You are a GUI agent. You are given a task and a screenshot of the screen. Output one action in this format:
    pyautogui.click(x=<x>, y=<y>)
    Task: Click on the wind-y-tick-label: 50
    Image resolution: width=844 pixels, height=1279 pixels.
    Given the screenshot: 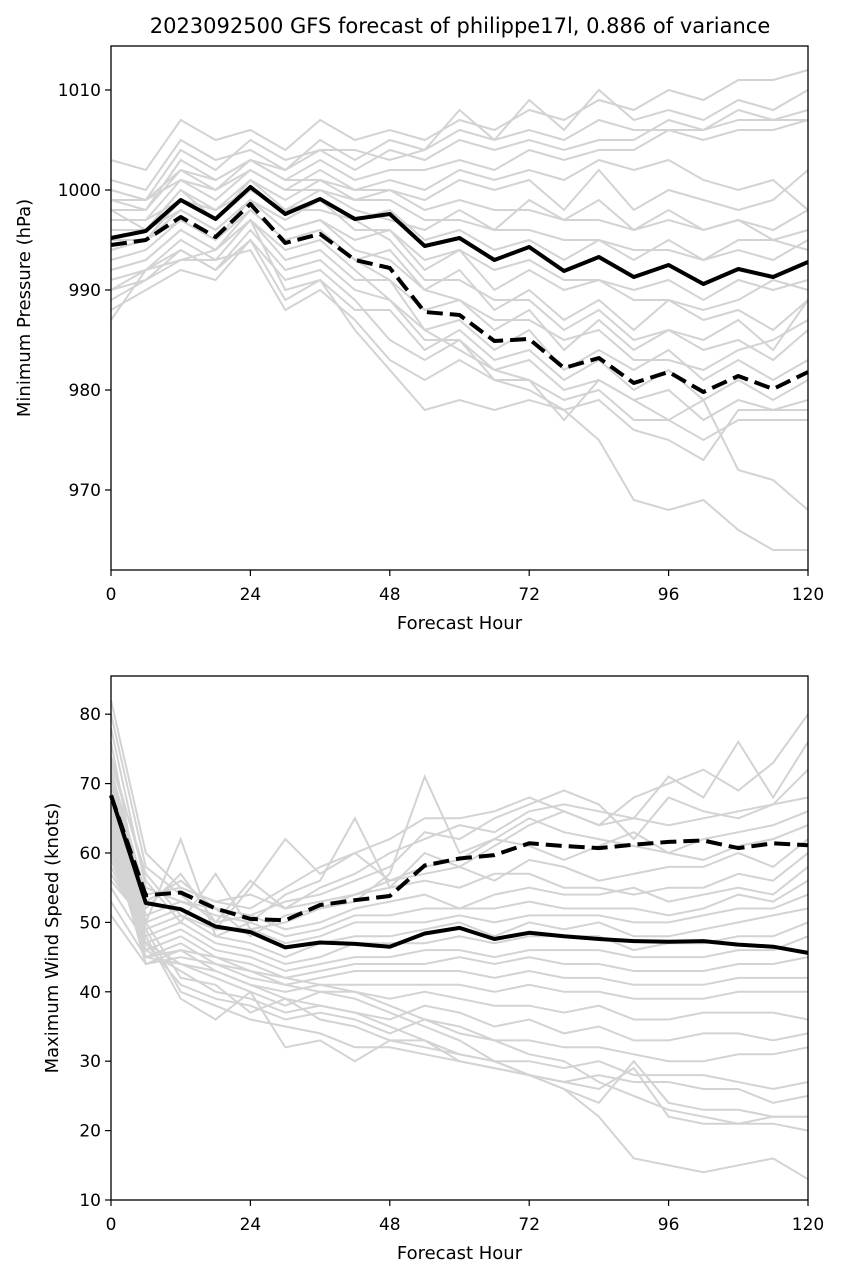 What is the action you would take?
    pyautogui.click(x=90, y=923)
    